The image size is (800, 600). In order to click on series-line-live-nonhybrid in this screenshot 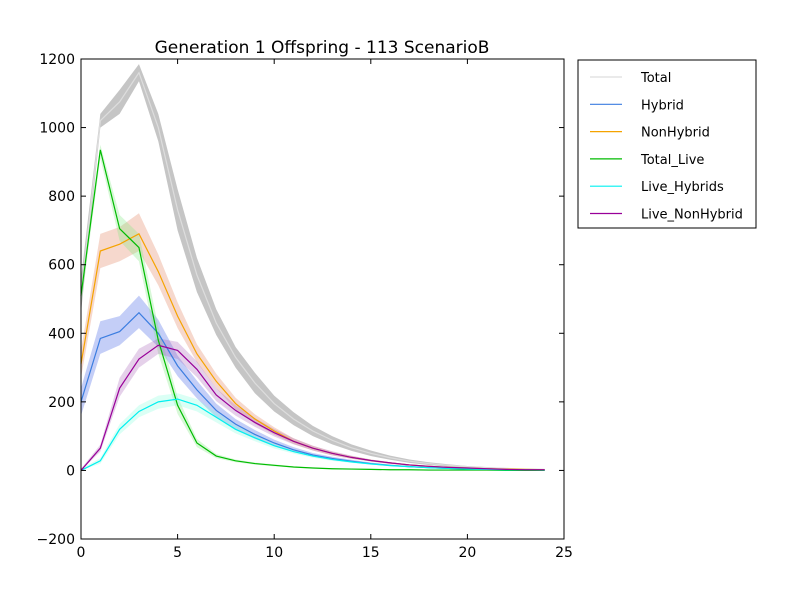, I will do `click(312, 407)`.